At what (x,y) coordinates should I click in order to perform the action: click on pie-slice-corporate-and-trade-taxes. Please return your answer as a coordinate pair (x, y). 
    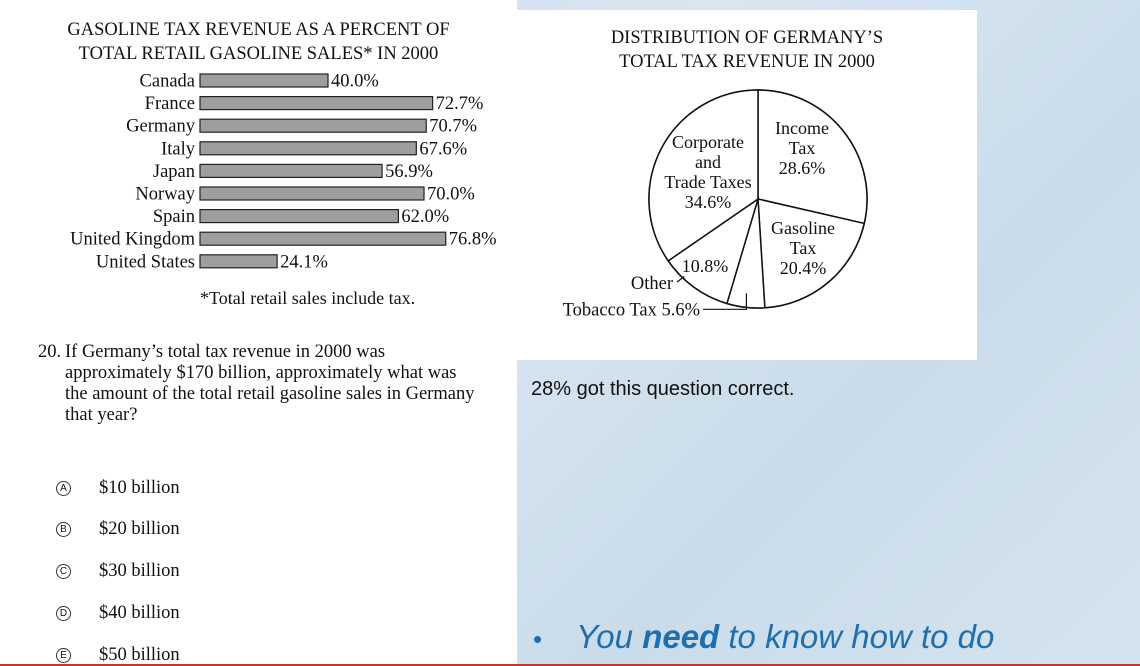
    Looking at the image, I should click on (703, 175).